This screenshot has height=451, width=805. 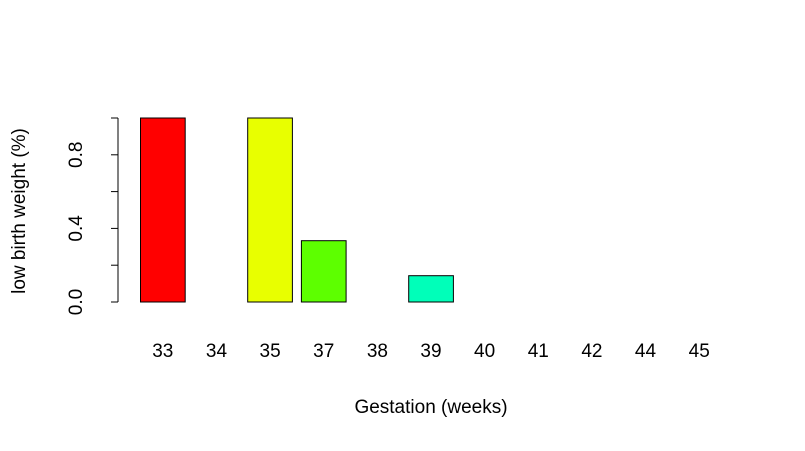 What do you see at coordinates (76, 228) in the screenshot?
I see `y-tick-label-0.4: 0.4` at bounding box center [76, 228].